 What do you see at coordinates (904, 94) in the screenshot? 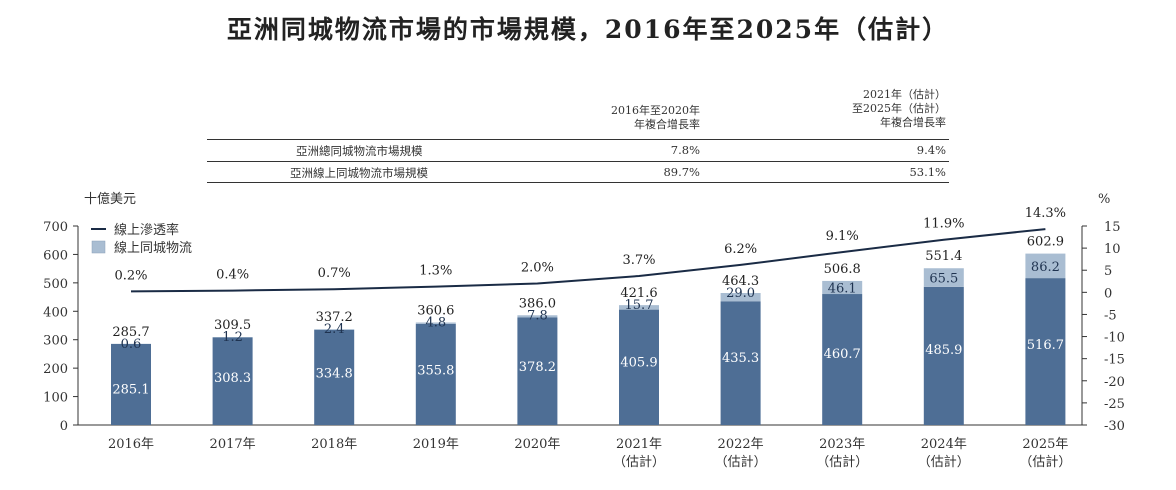
I see `cagr-col2-header-line: 2021年（估計）` at bounding box center [904, 94].